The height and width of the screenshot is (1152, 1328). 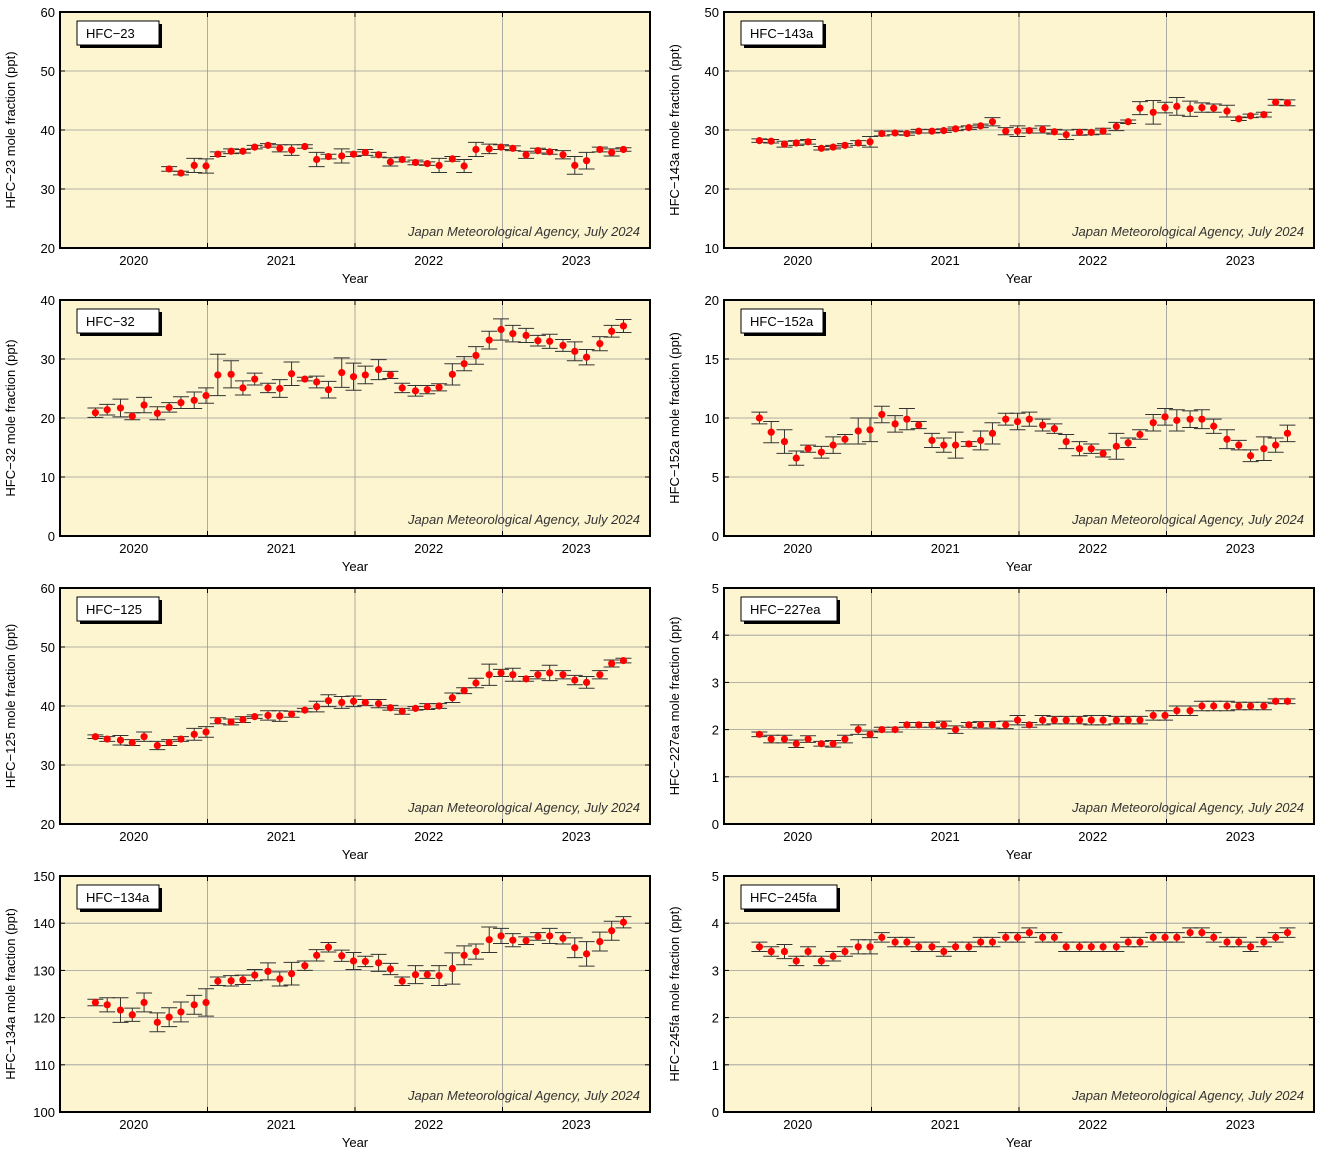 I want to click on credit-text: Japan Meteorological Agency, July 2024, so click(x=523, y=807).